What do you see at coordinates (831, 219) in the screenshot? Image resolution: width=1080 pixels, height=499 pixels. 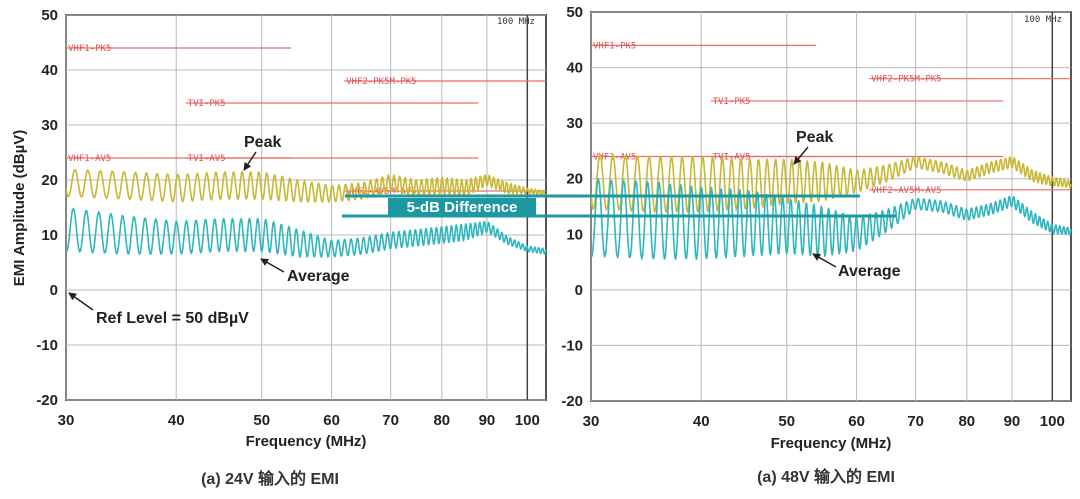 I see `series-average-48v` at bounding box center [831, 219].